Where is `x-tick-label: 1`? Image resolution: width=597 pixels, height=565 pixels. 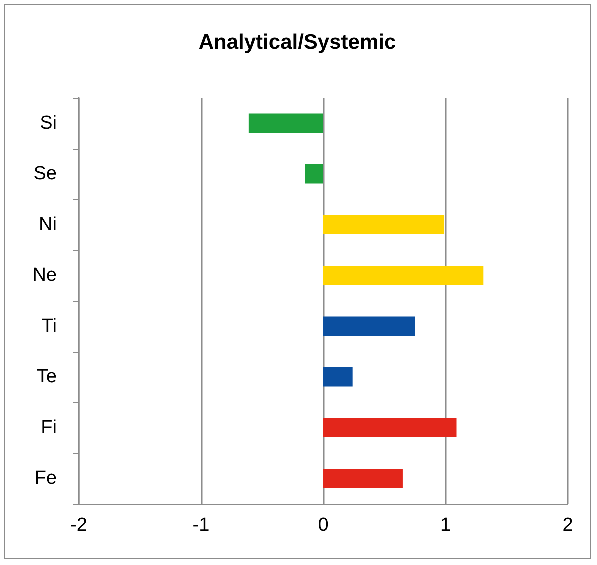
x-tick-label: 1 is located at coordinates (446, 525).